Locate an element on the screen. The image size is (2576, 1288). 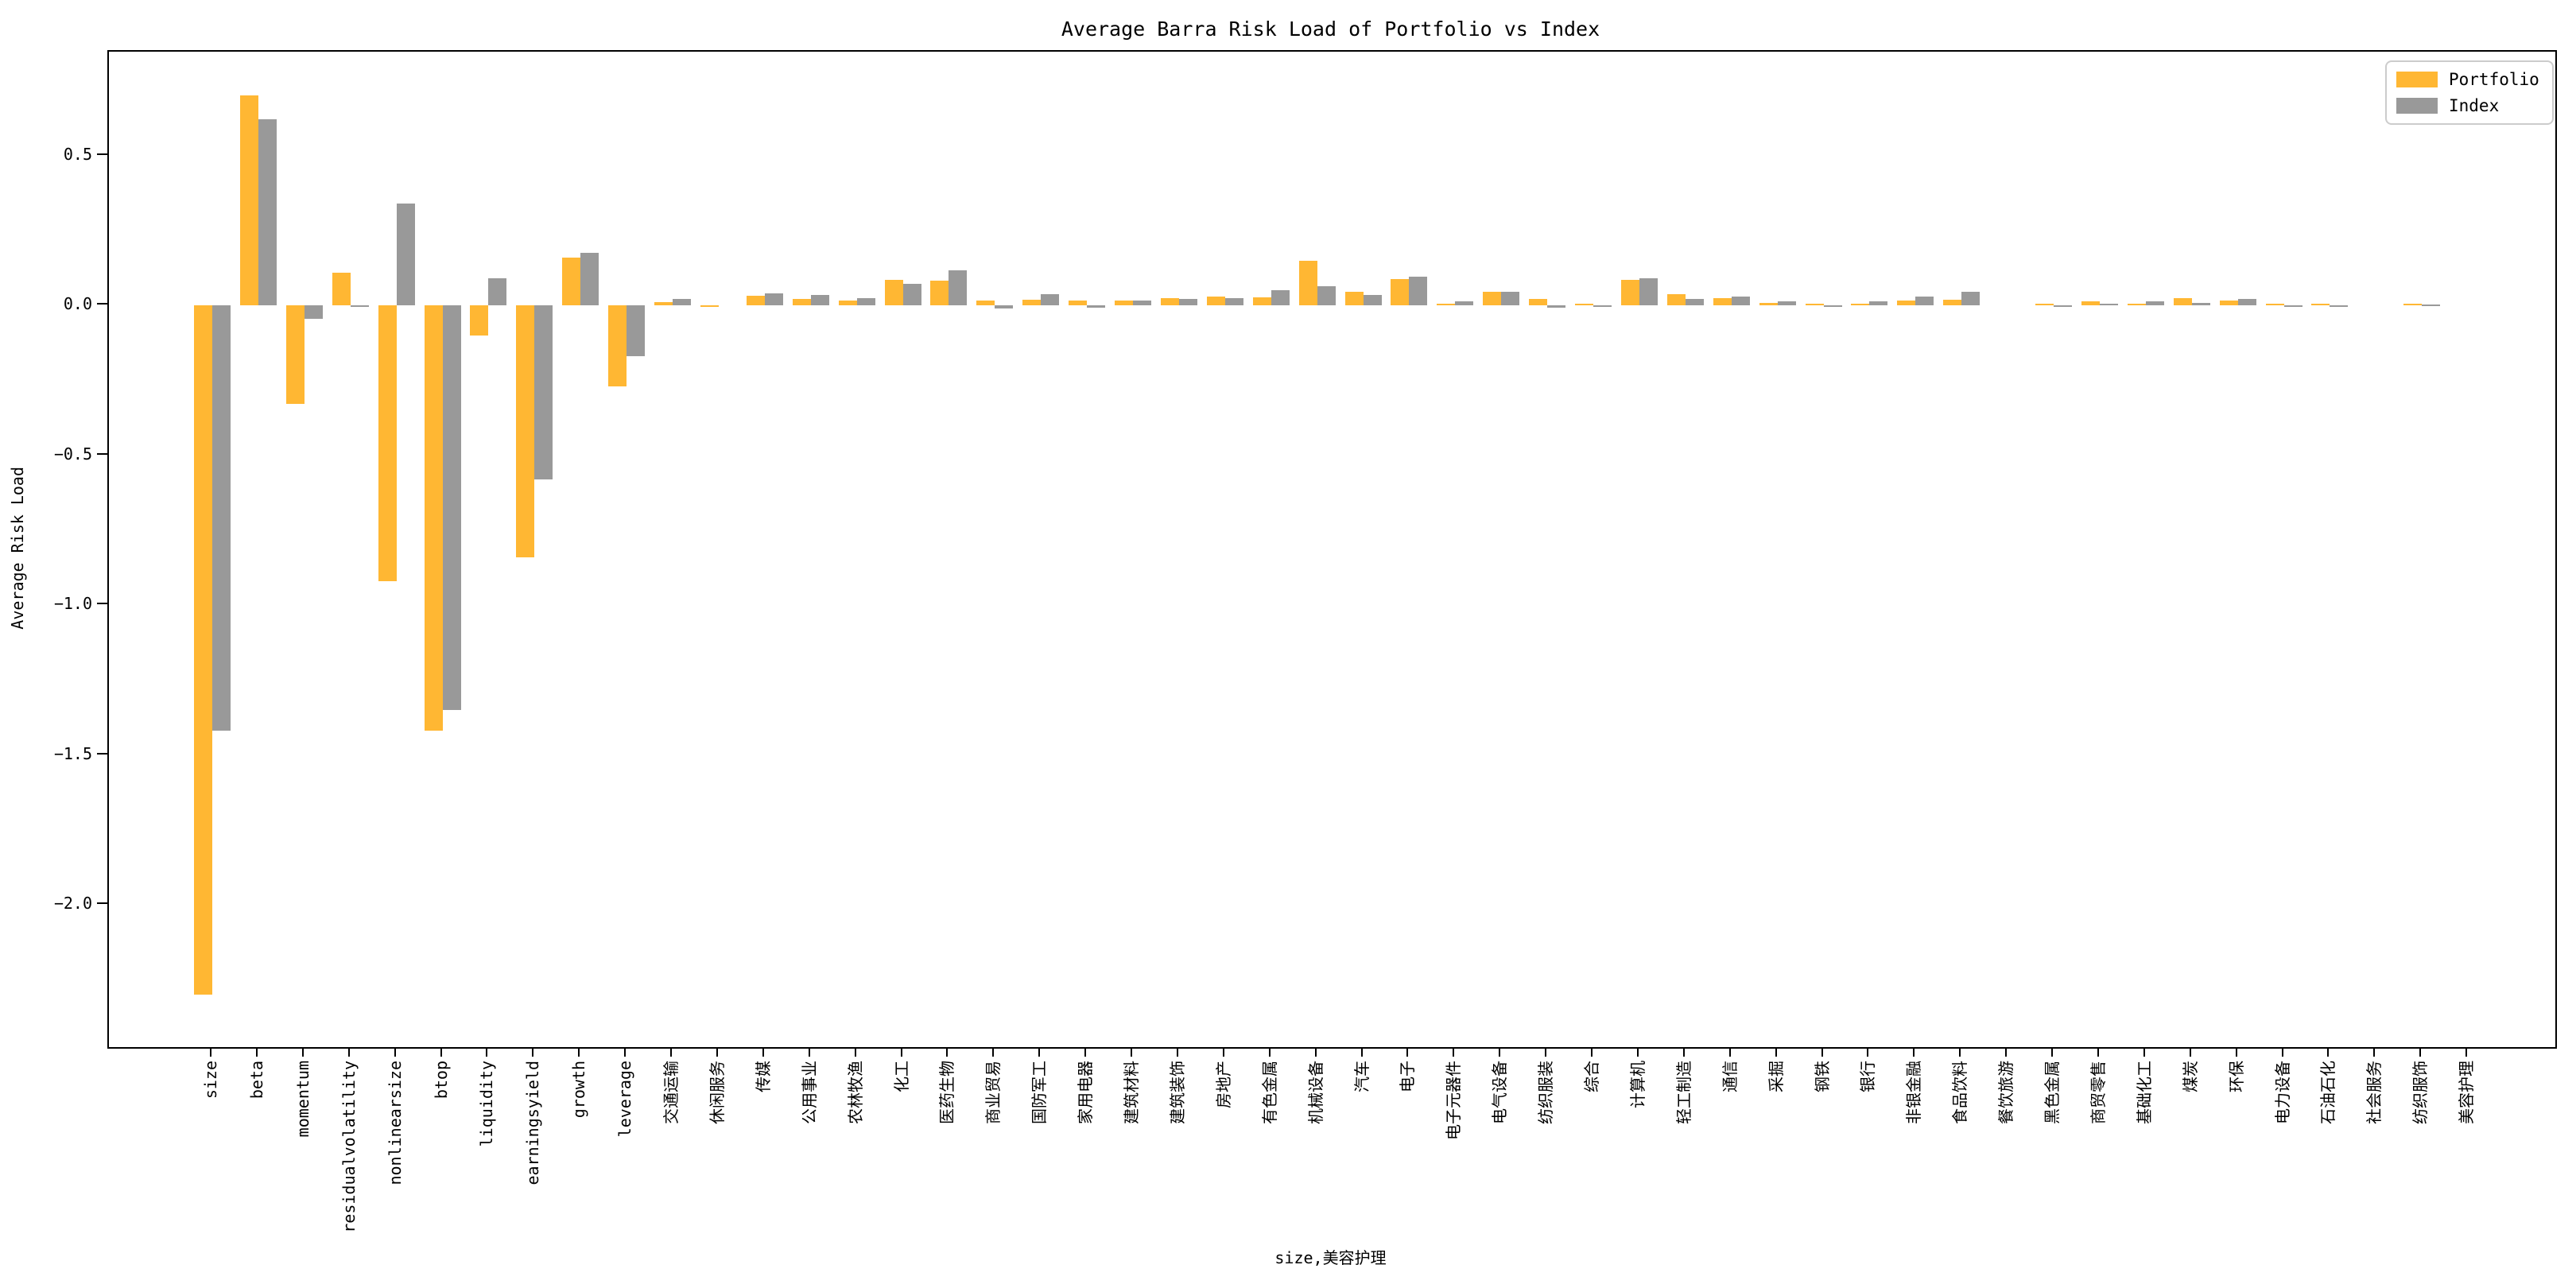
x-tick-label: 公用事业 is located at coordinates (809, 1092).